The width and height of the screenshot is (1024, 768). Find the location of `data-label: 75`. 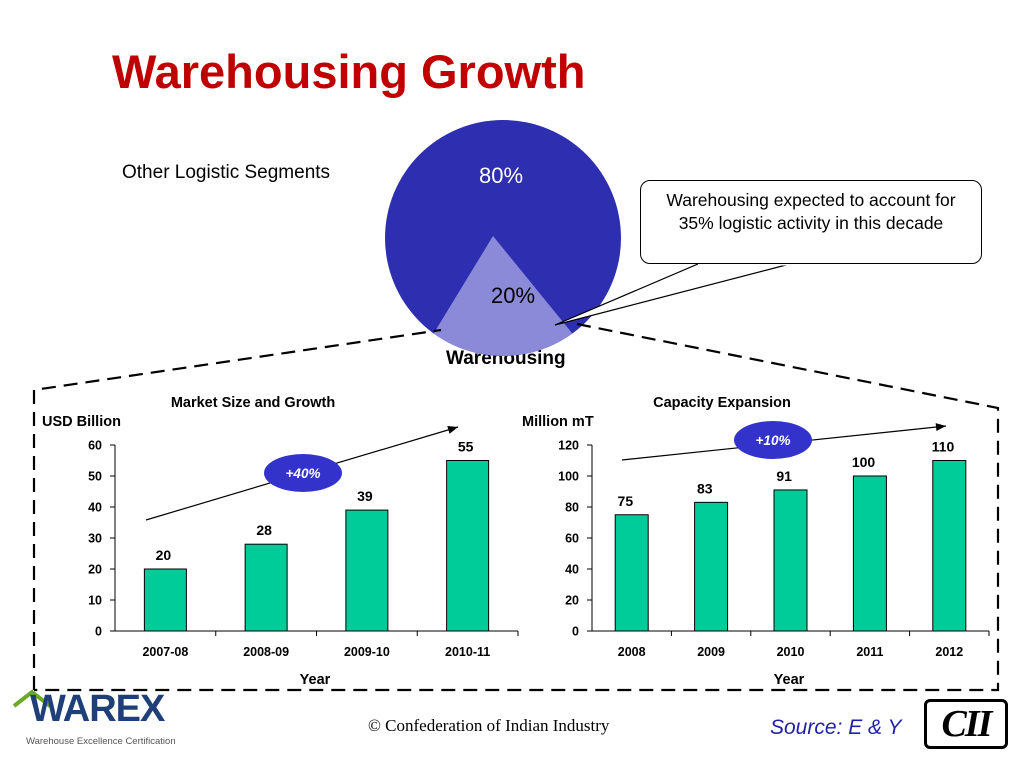

data-label: 75 is located at coordinates (626, 501).